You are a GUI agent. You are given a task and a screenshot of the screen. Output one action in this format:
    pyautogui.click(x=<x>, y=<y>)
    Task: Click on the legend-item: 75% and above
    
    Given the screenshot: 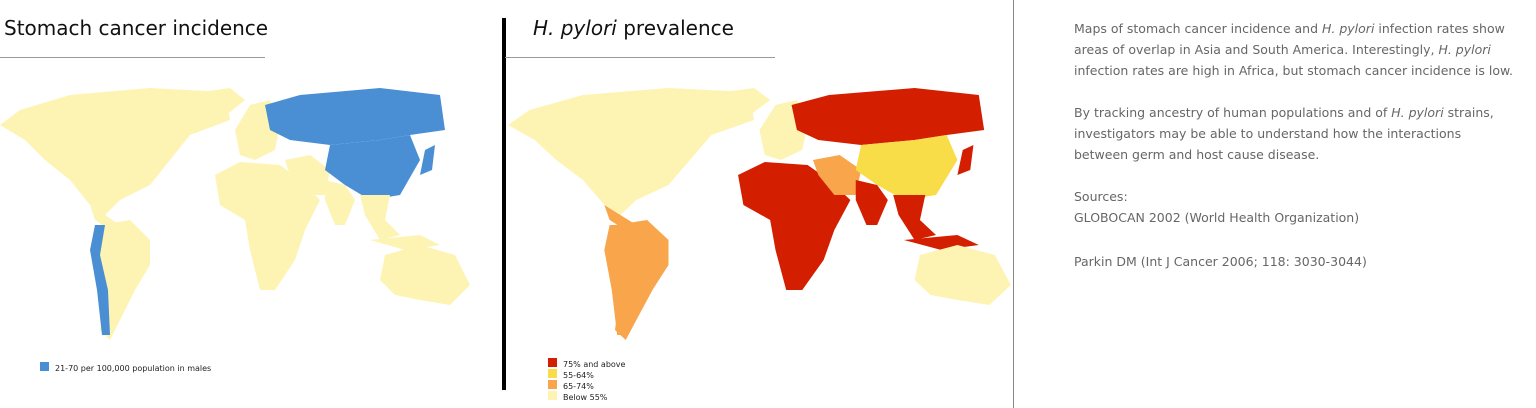 What is the action you would take?
    pyautogui.click(x=586, y=363)
    